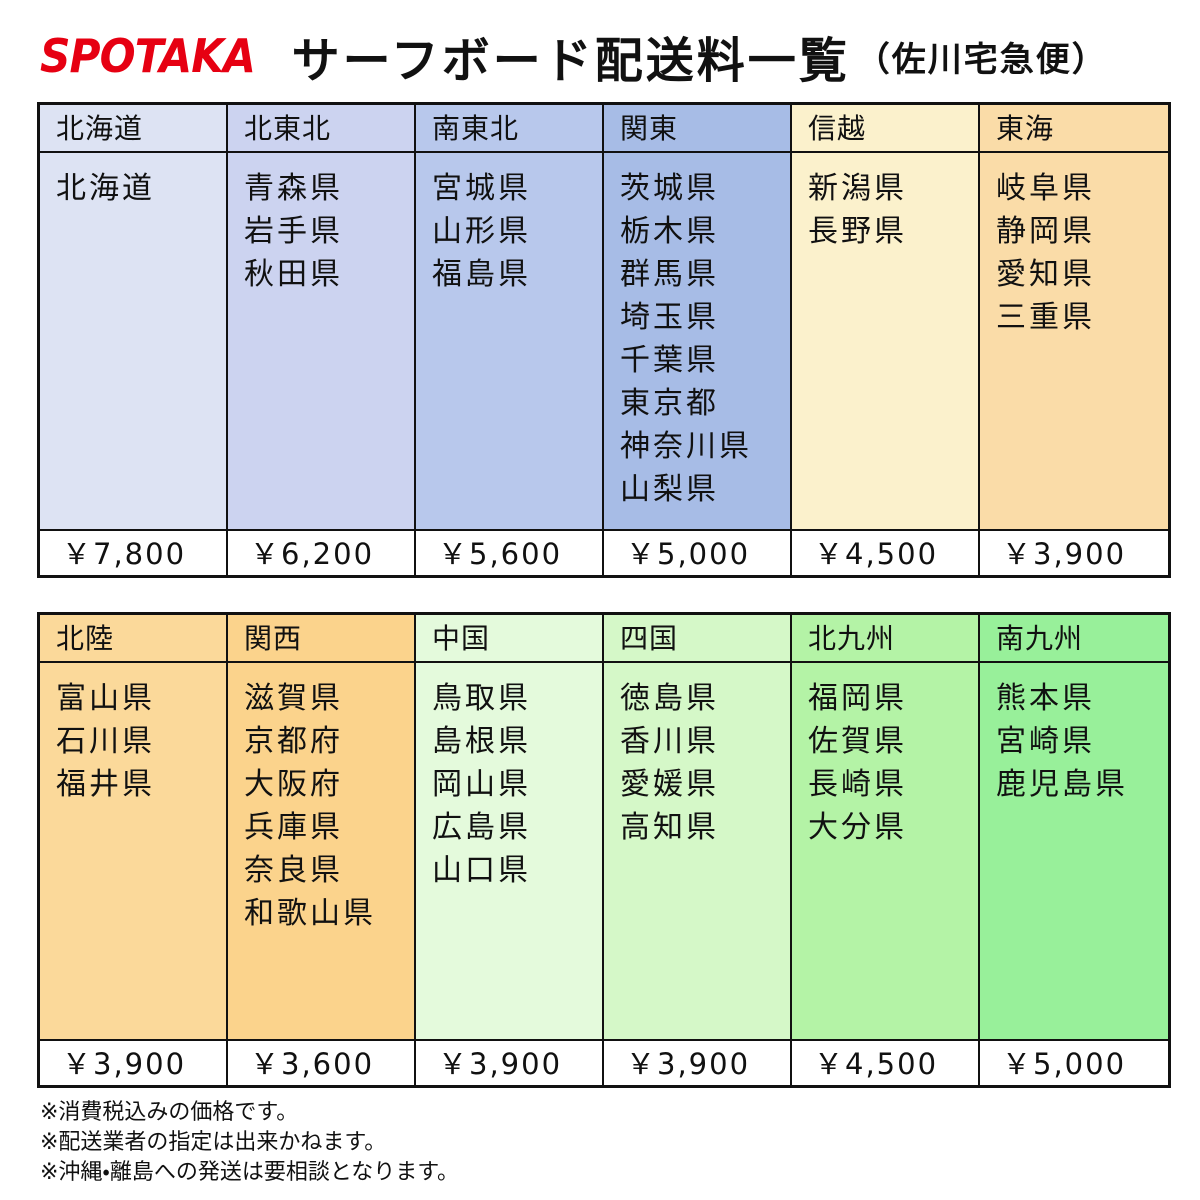  I want to click on region-name: 中国, so click(509, 639).